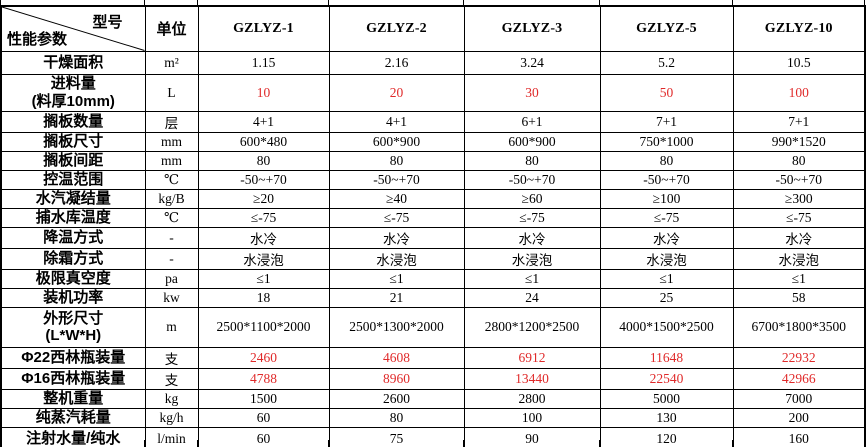  Describe the element at coordinates (666, 357) in the screenshot. I see `spec-value: 11648` at that location.